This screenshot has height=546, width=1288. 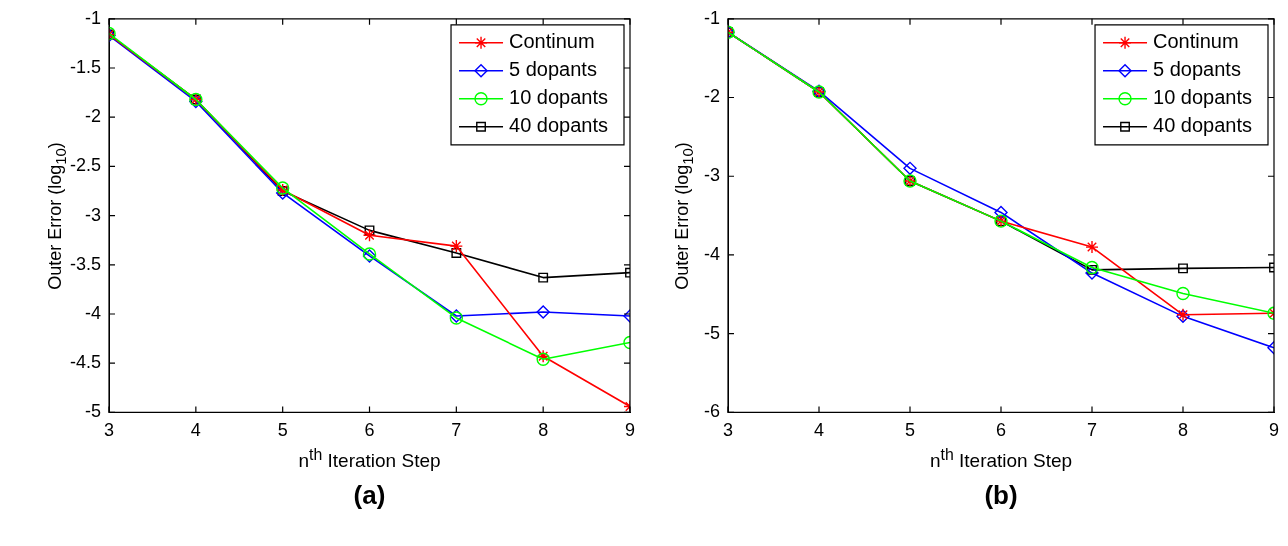 What do you see at coordinates (711, 411) in the screenshot?
I see `y-tick-label: -6` at bounding box center [711, 411].